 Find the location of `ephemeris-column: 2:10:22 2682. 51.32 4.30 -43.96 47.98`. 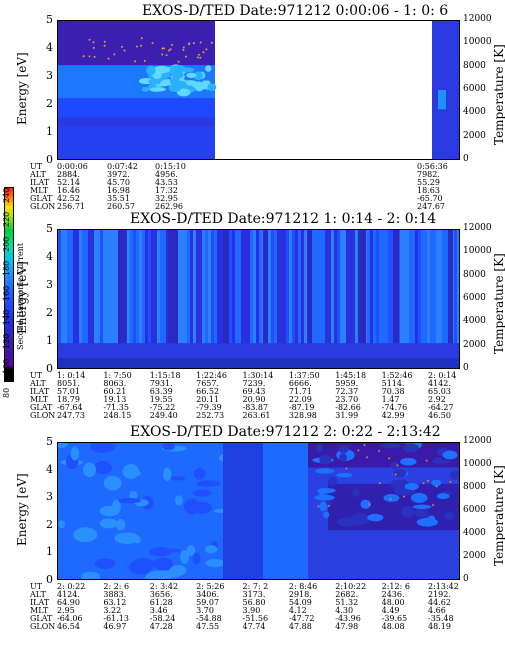

ephemeris-column: 2:10:22 2682. 51.32 4.30 -43.96 47.98 is located at coordinates (351, 606).